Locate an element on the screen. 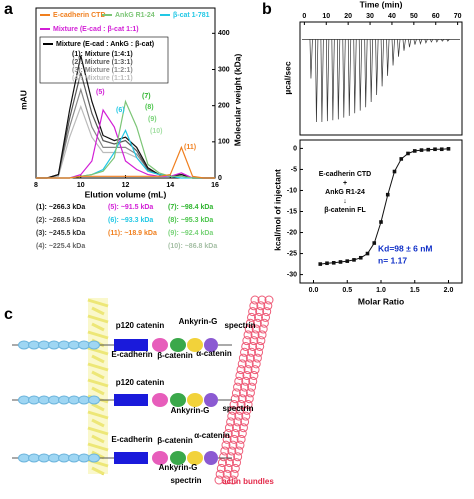  y-tick-label: -15 is located at coordinates (292, 211).